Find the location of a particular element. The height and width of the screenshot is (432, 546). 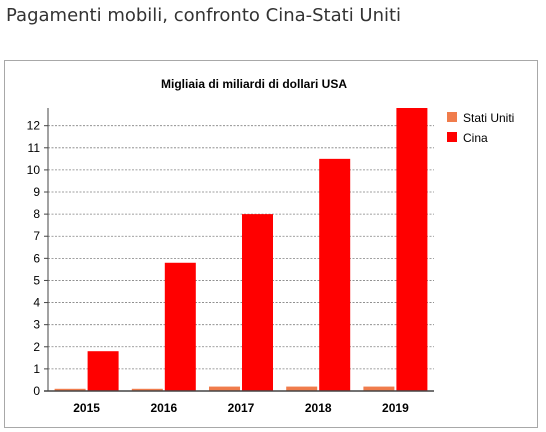

bar-cina-2017 is located at coordinates (257, 302).